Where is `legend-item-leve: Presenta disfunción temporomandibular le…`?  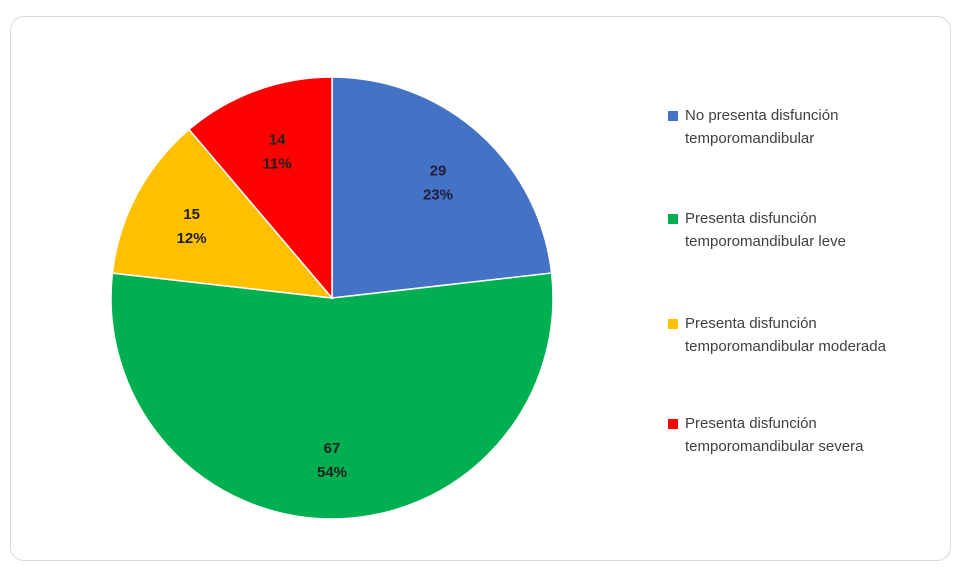
legend-item-leve: Presenta disfunción temporomandibular le… is located at coordinates (804, 231).